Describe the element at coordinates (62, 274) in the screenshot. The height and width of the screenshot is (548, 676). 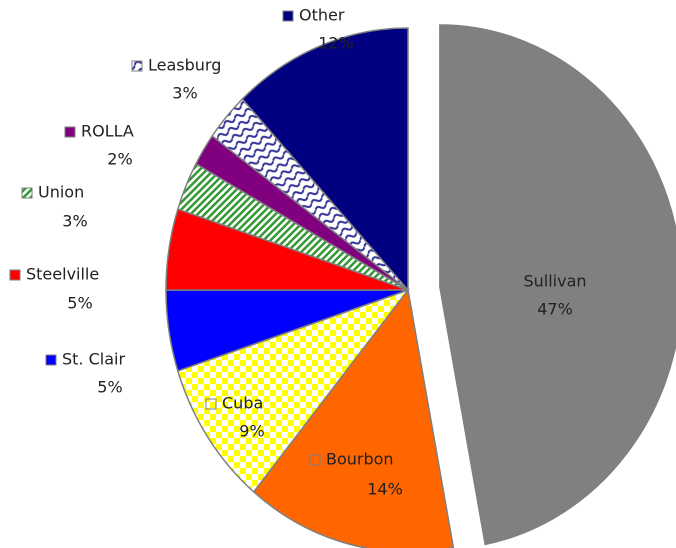
I see `slice-label: Steelville` at that location.